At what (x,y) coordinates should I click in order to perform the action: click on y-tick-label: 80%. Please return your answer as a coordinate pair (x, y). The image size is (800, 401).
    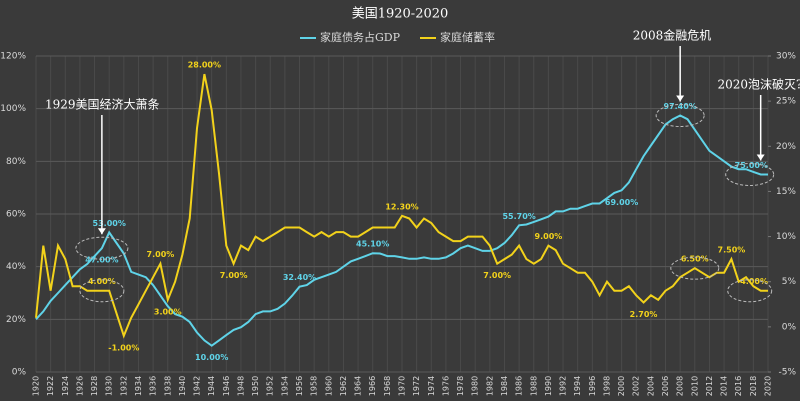
    Looking at the image, I should click on (16, 162).